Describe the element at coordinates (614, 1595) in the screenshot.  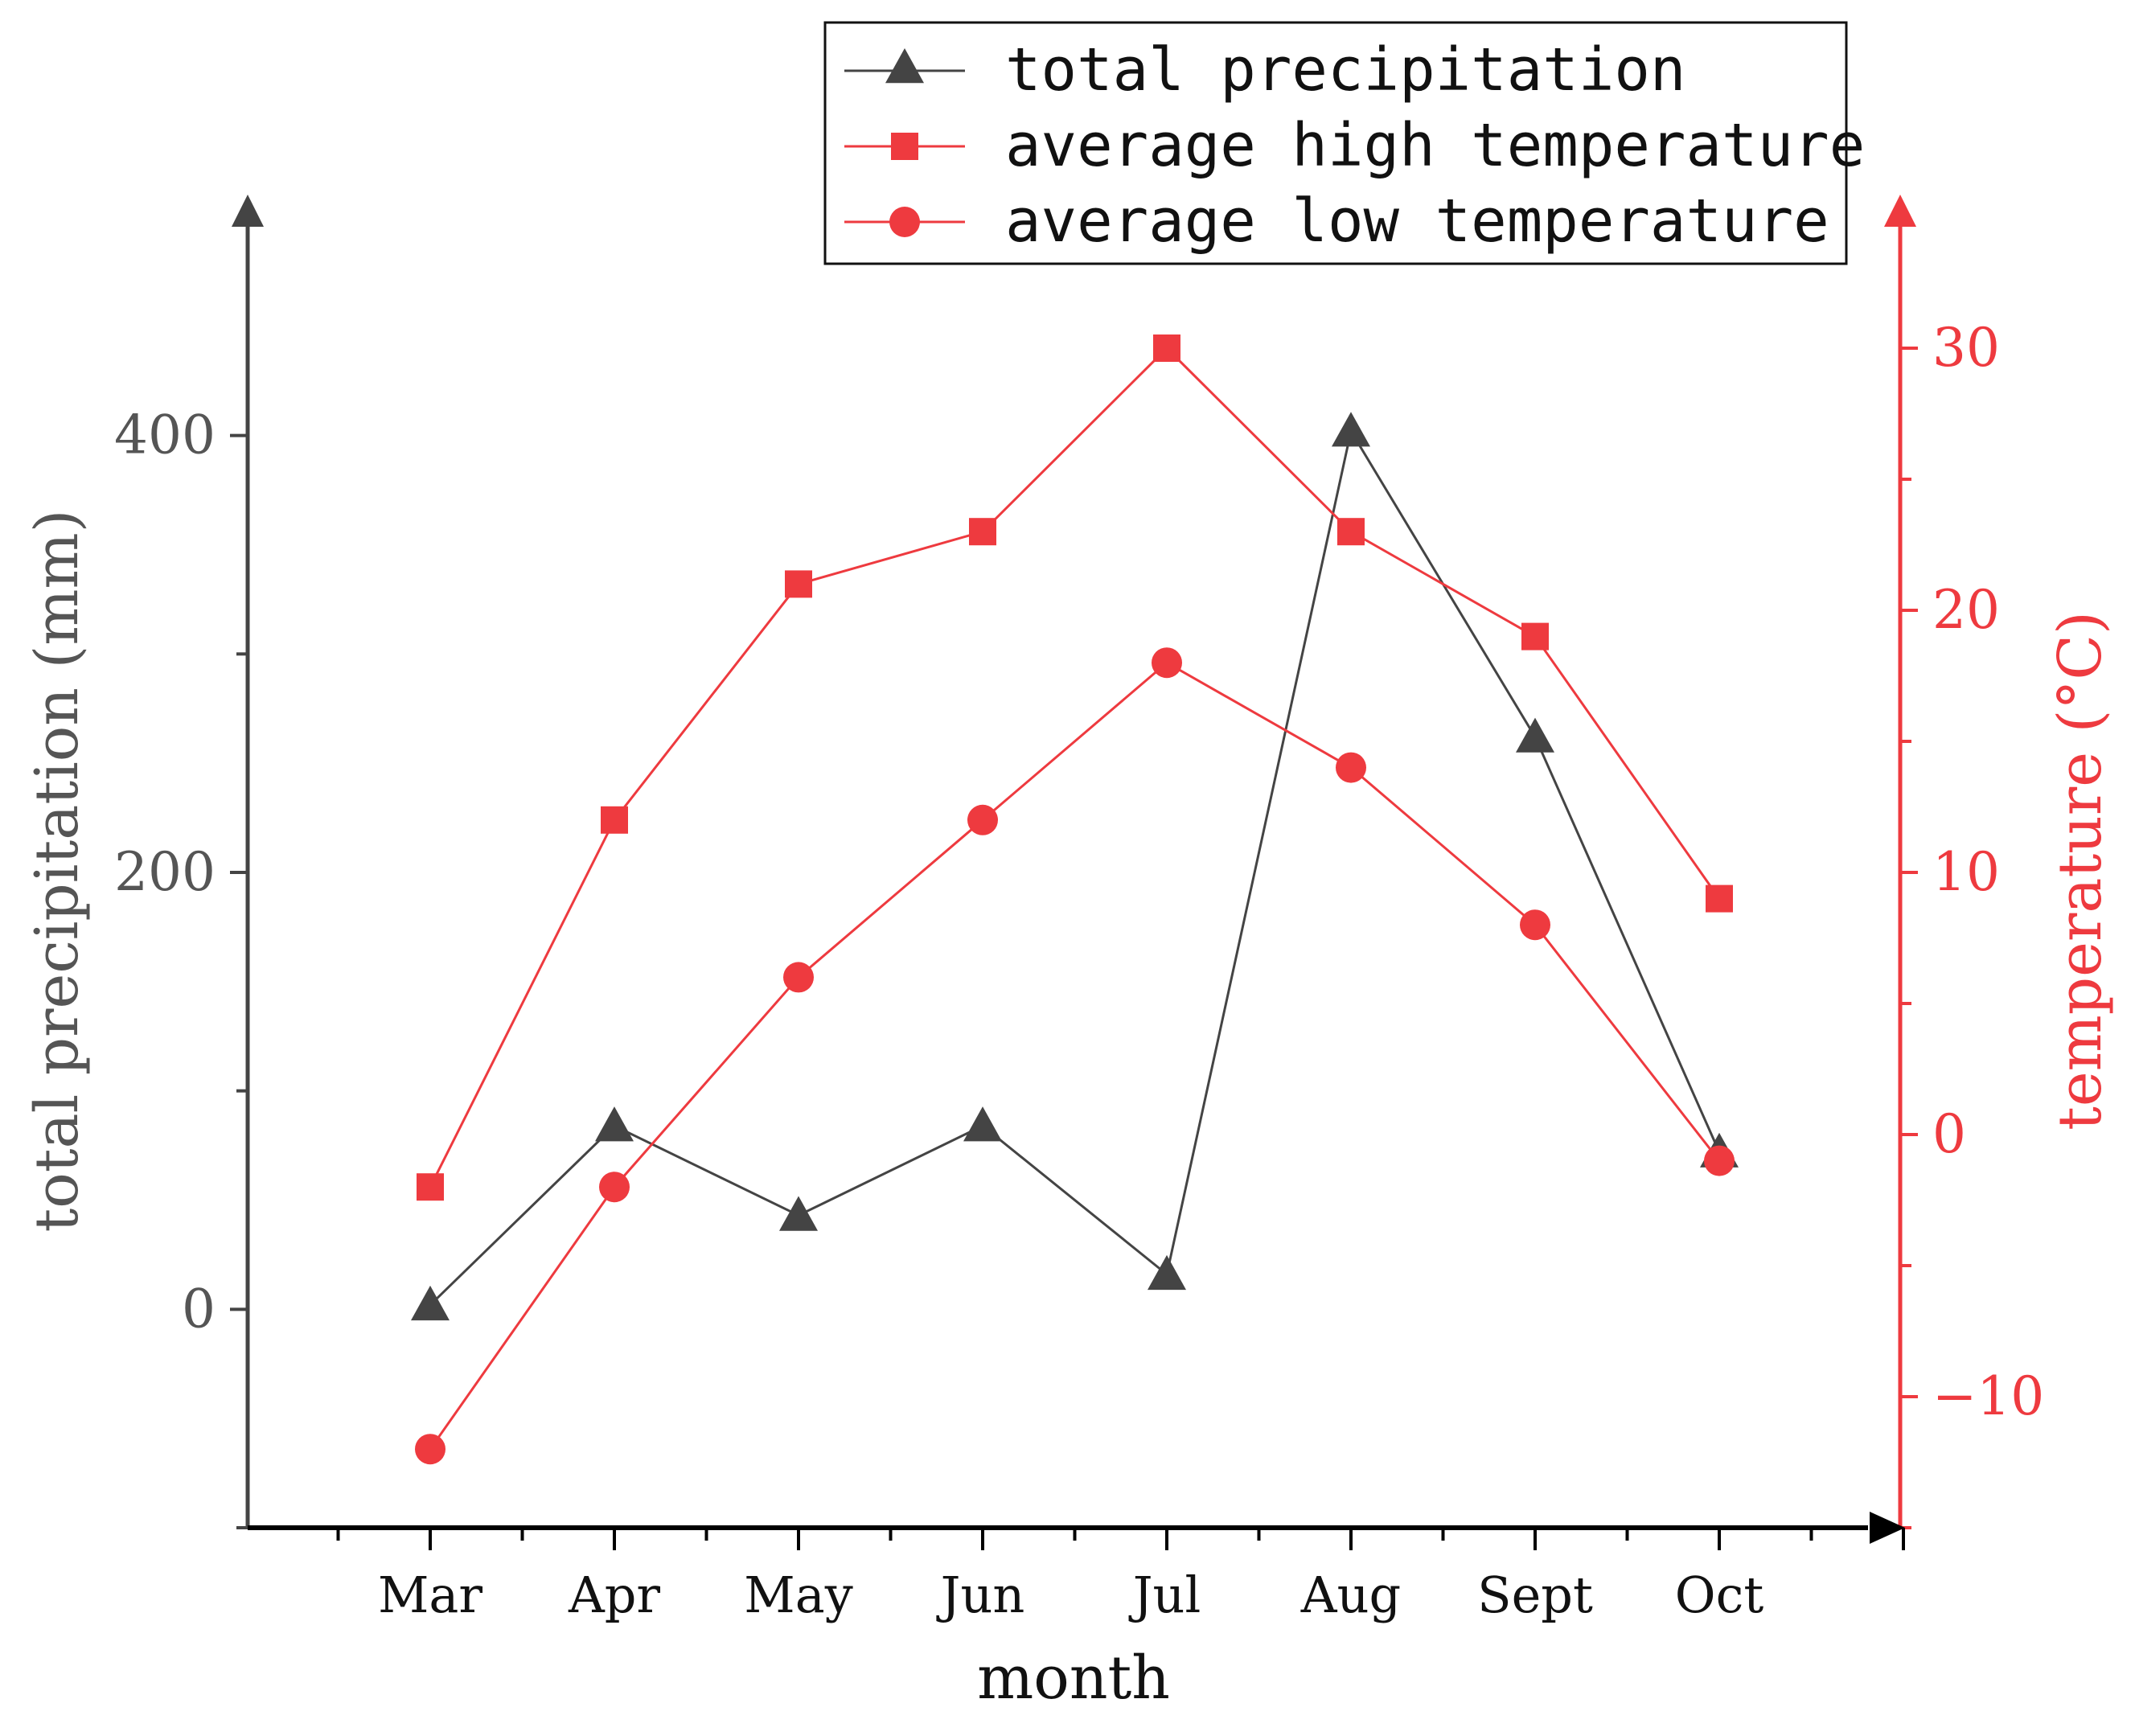
I see `x-tick-label: Apr` at that location.